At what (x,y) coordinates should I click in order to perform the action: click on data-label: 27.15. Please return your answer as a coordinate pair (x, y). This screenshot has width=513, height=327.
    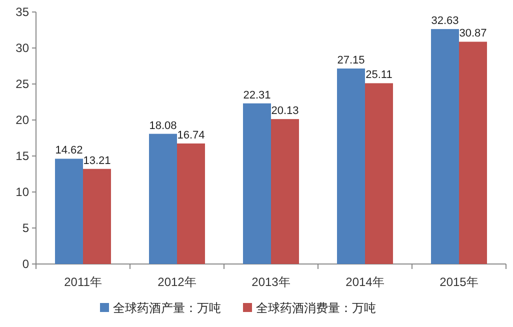
    Looking at the image, I should click on (351, 60).